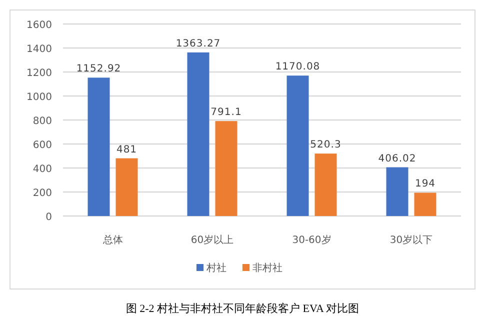  I want to click on data-label: 1170.08, so click(297, 67).